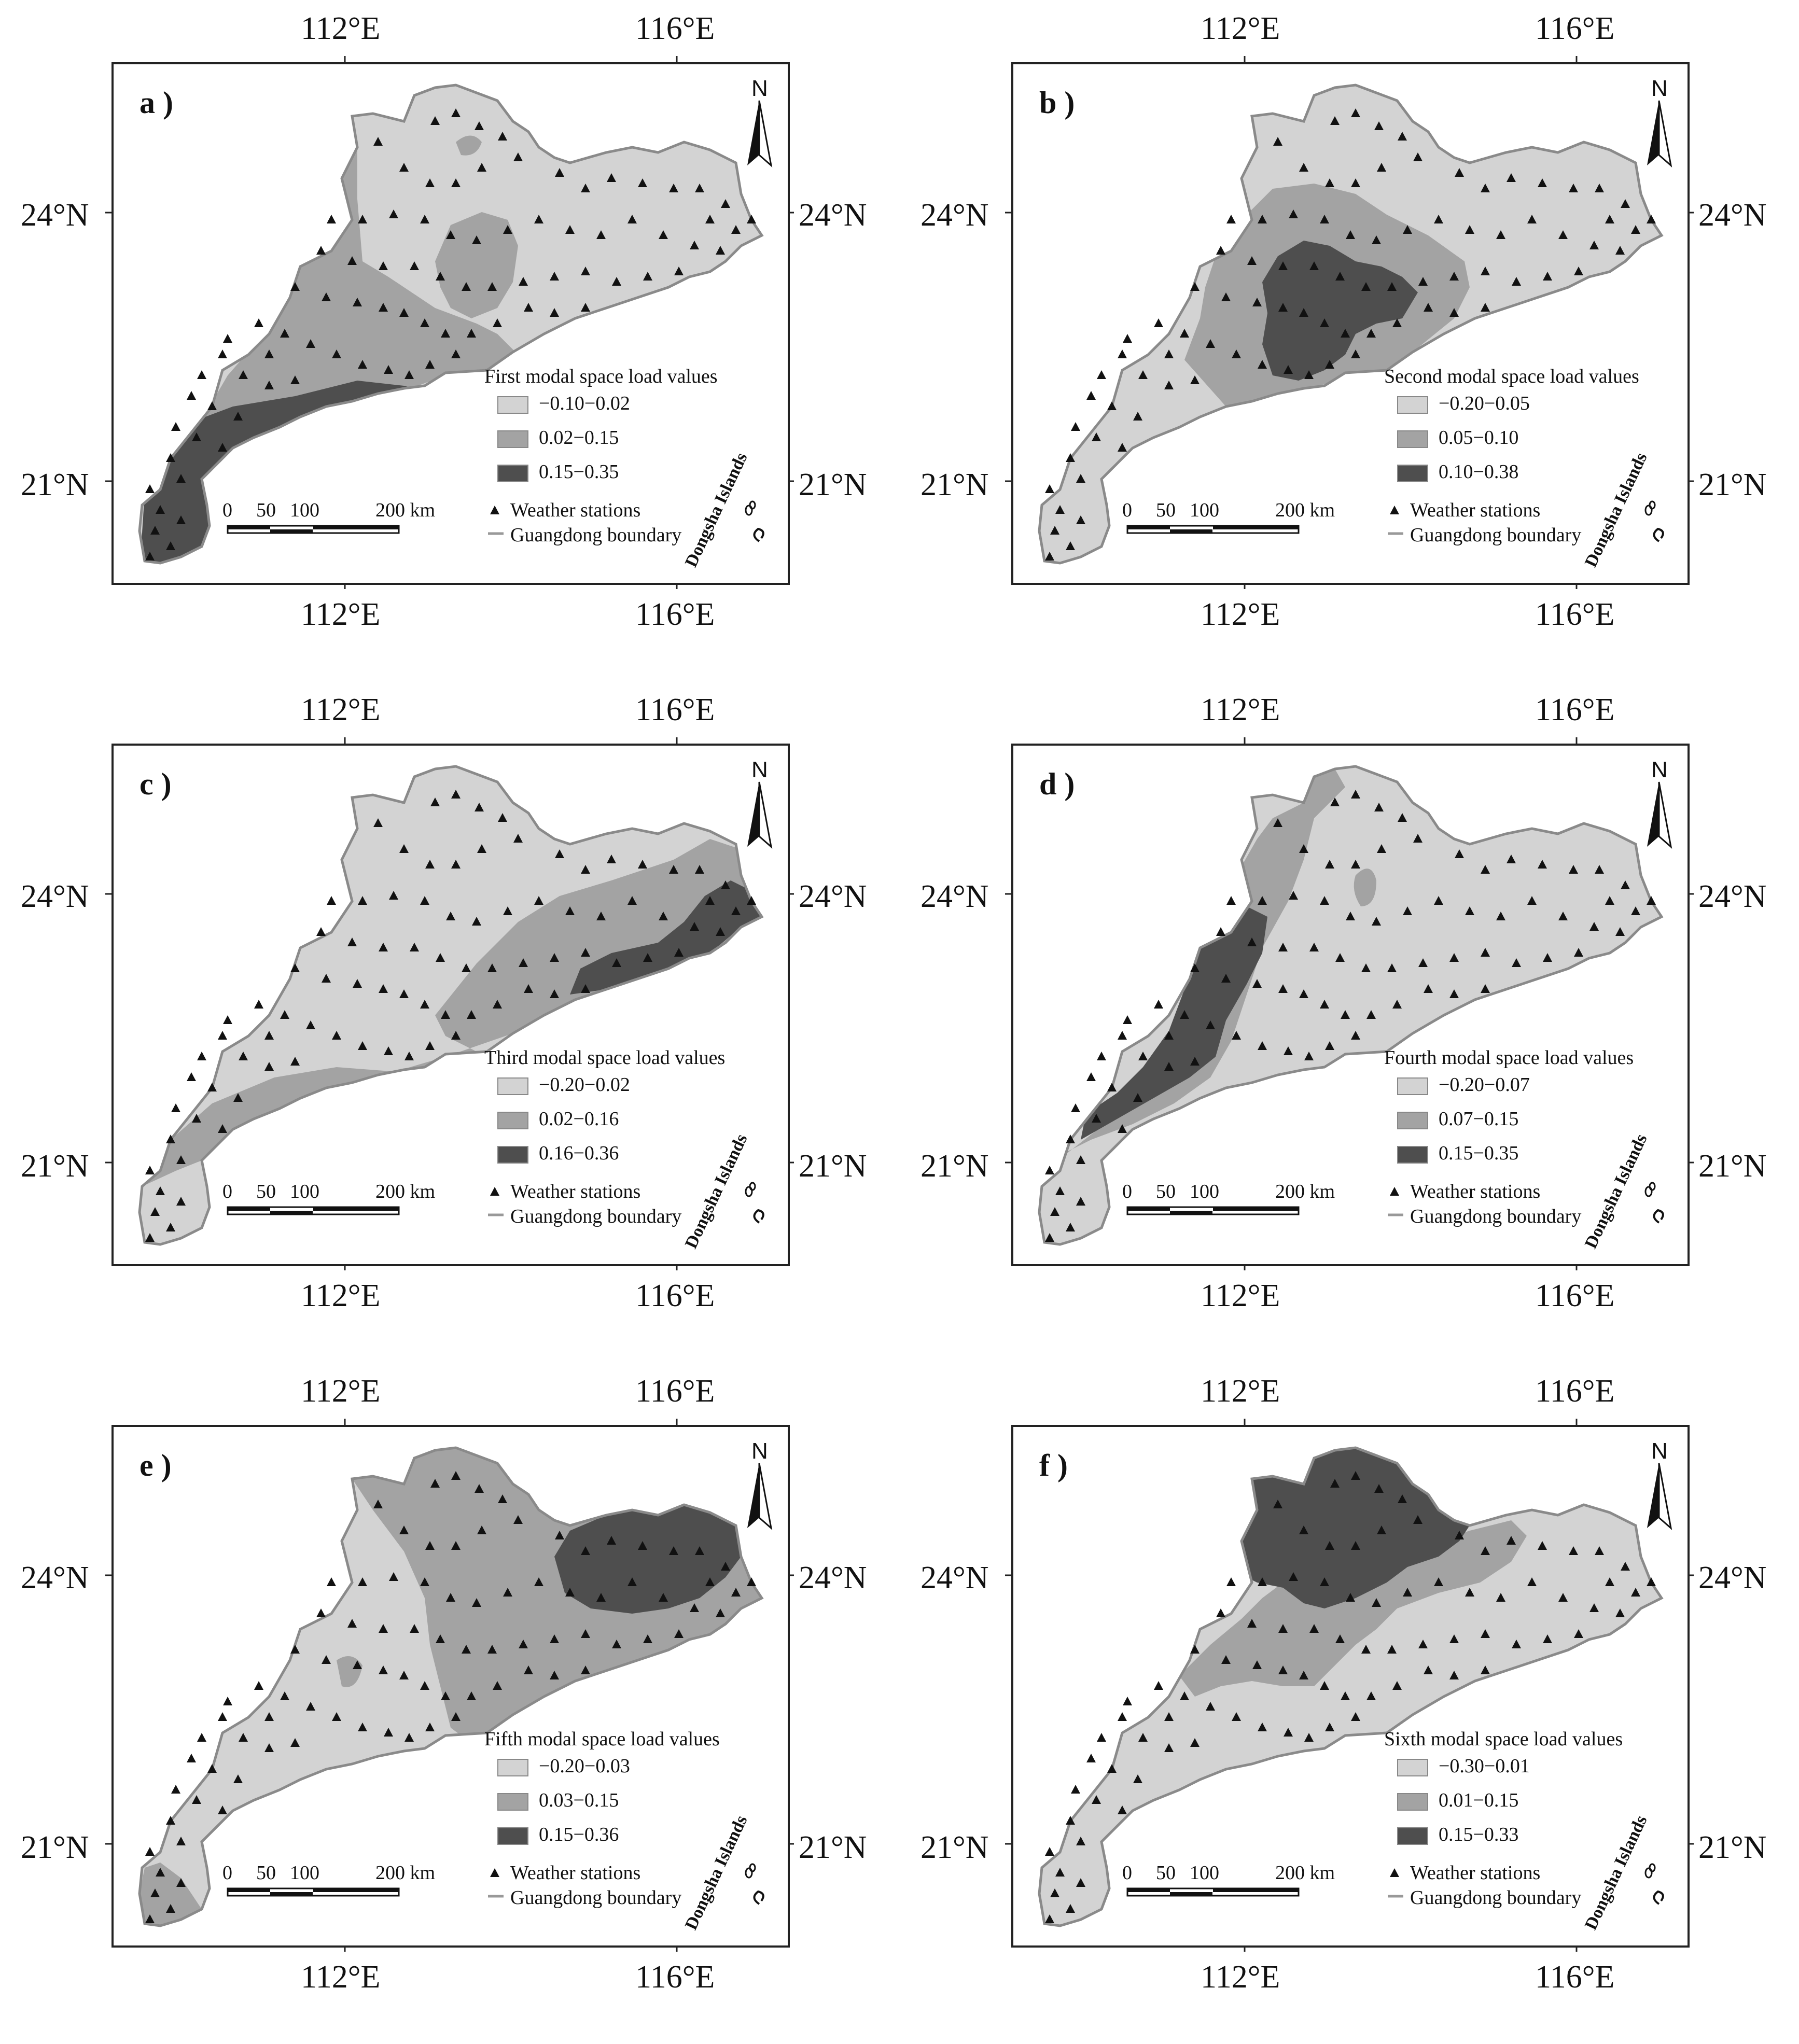  What do you see at coordinates (1484, 1085) in the screenshot?
I see `legend-low-label: −0.20−0.07` at bounding box center [1484, 1085].